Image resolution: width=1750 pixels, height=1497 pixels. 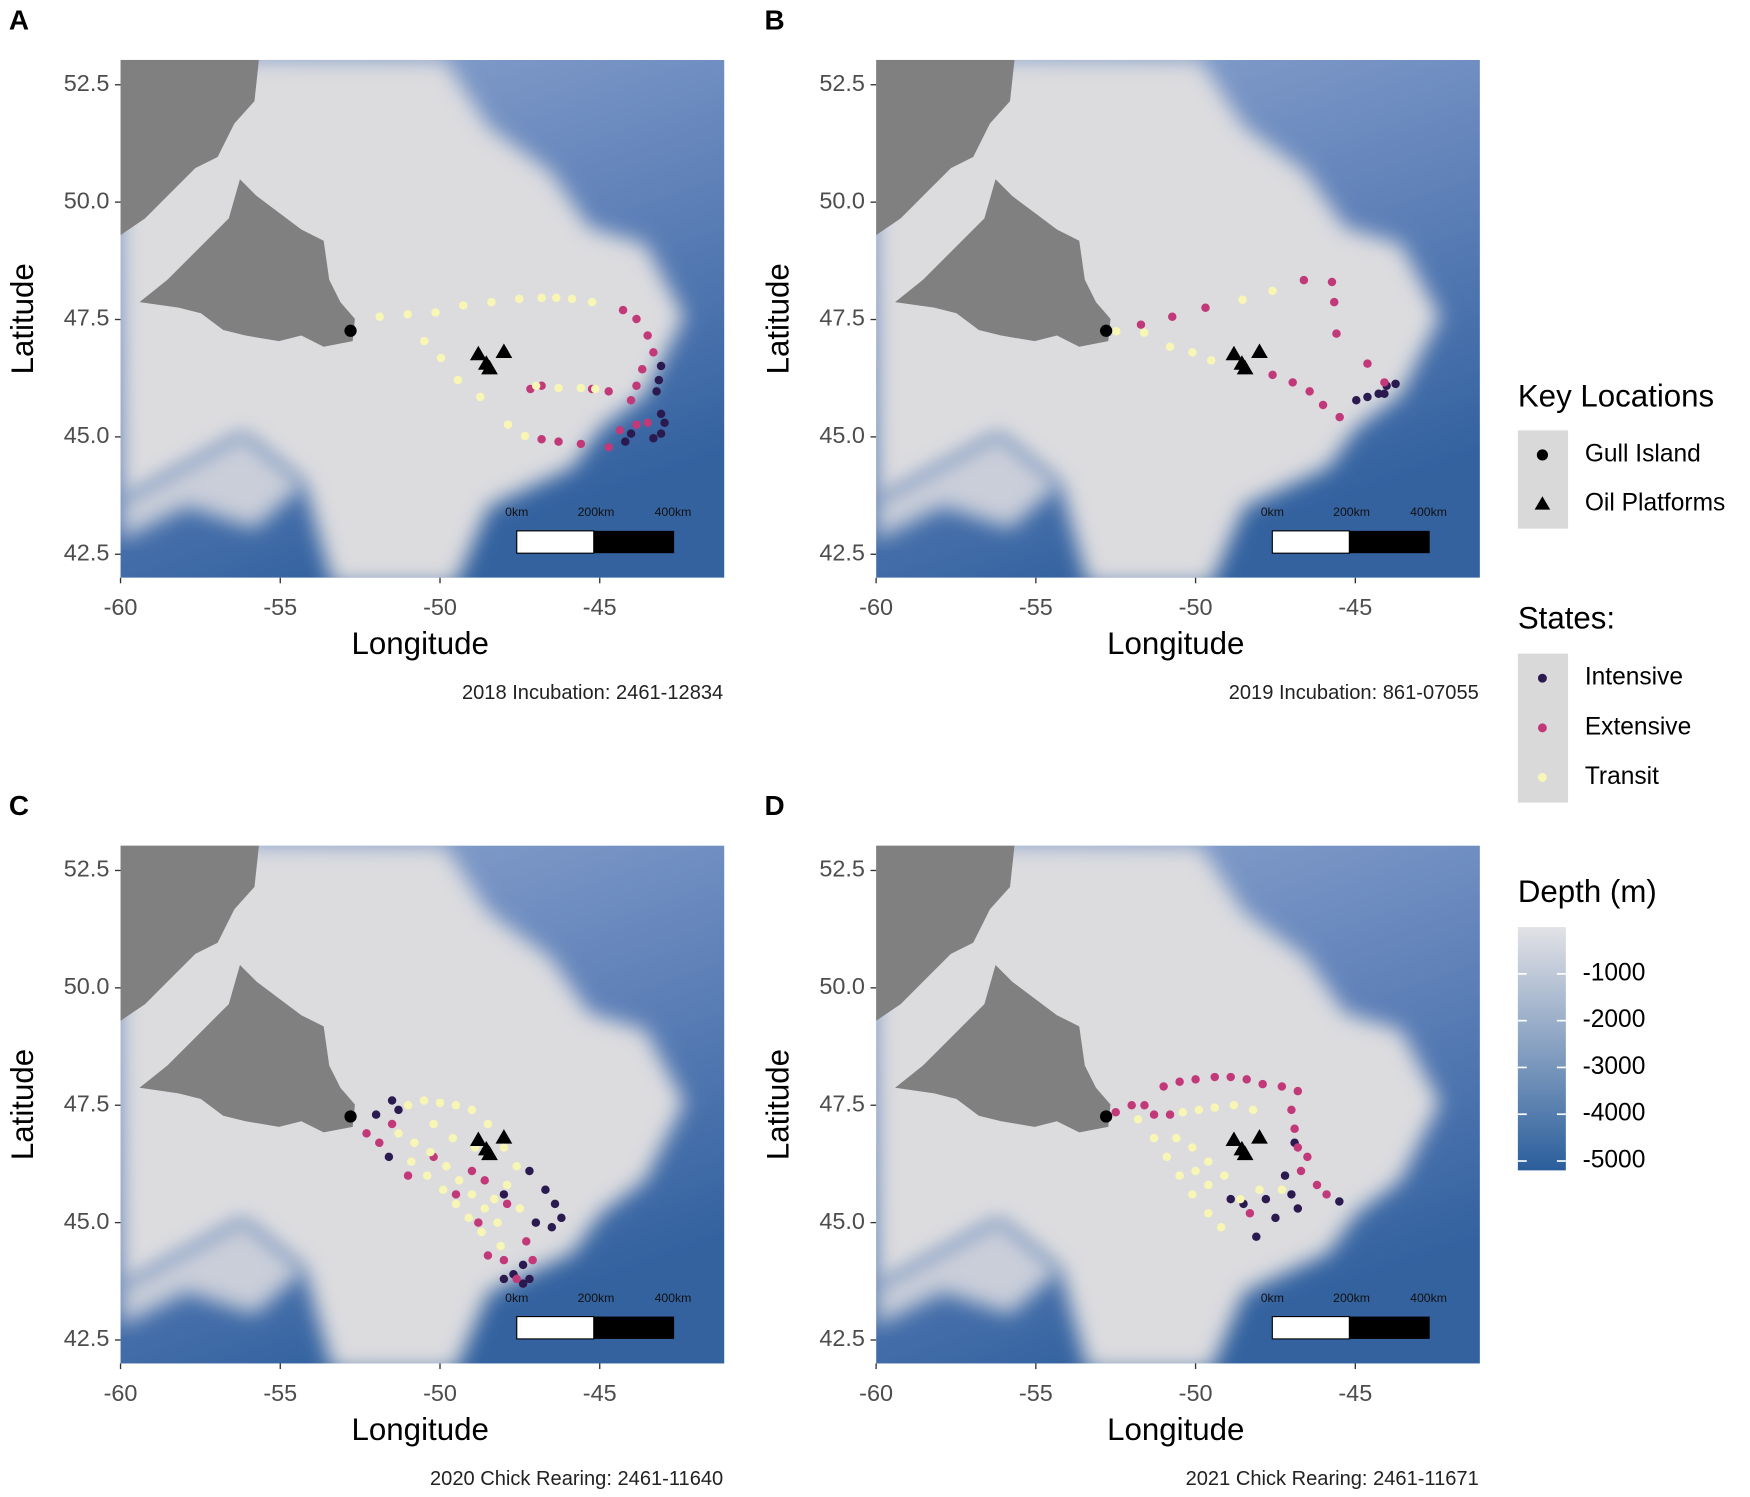 I want to click on legend-label: Transit, so click(x=1622, y=776).